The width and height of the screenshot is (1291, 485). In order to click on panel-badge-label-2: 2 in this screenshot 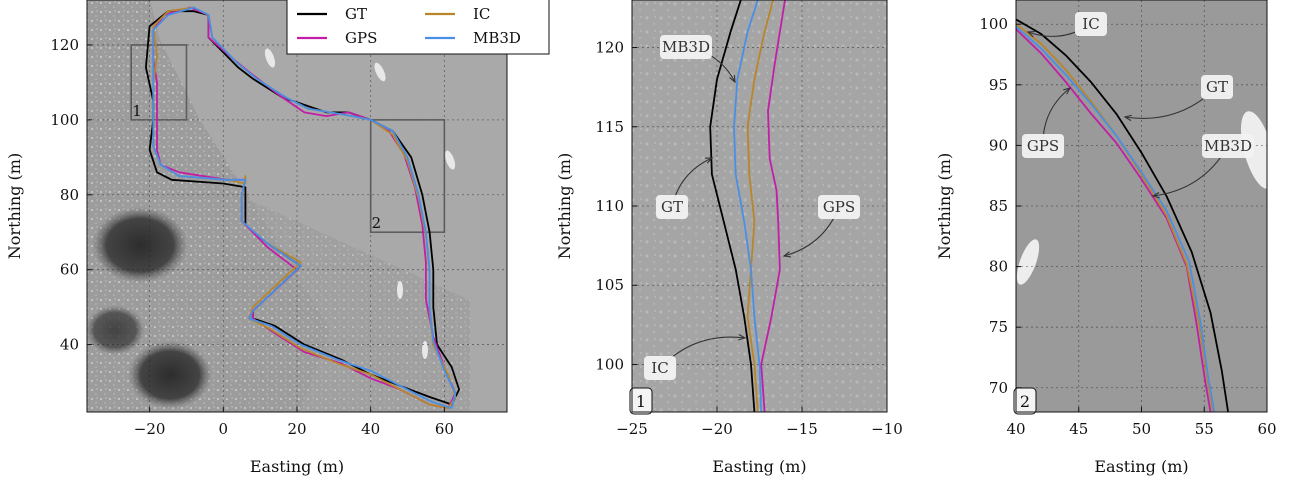, I will do `click(1025, 401)`.